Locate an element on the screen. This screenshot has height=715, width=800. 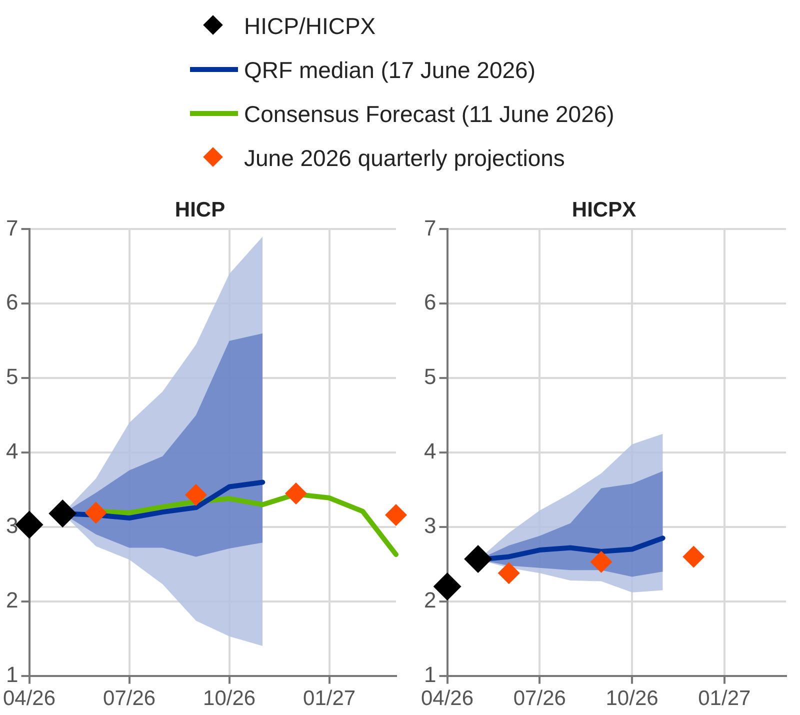
chart-title: HICP is located at coordinates (200, 210).